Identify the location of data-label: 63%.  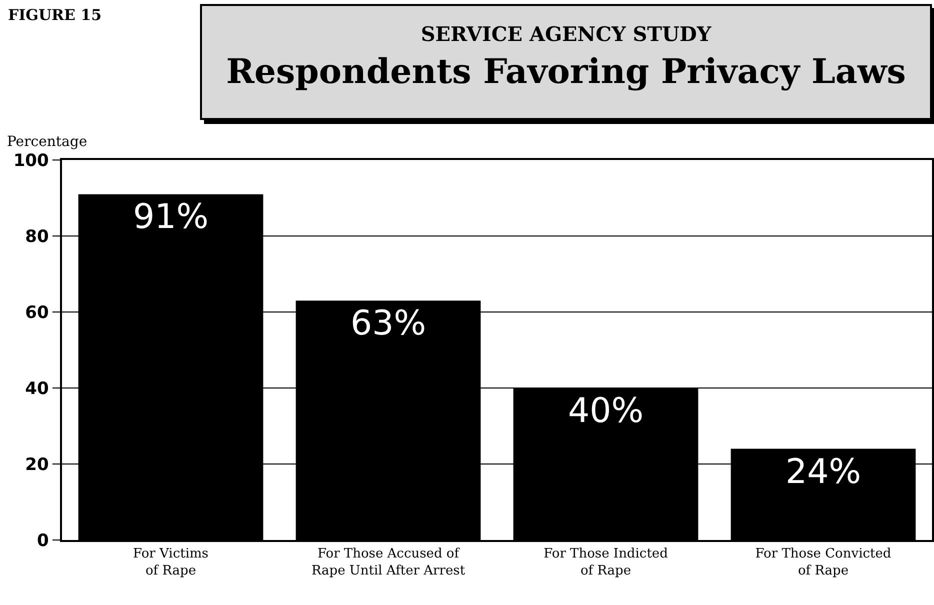
(388, 324).